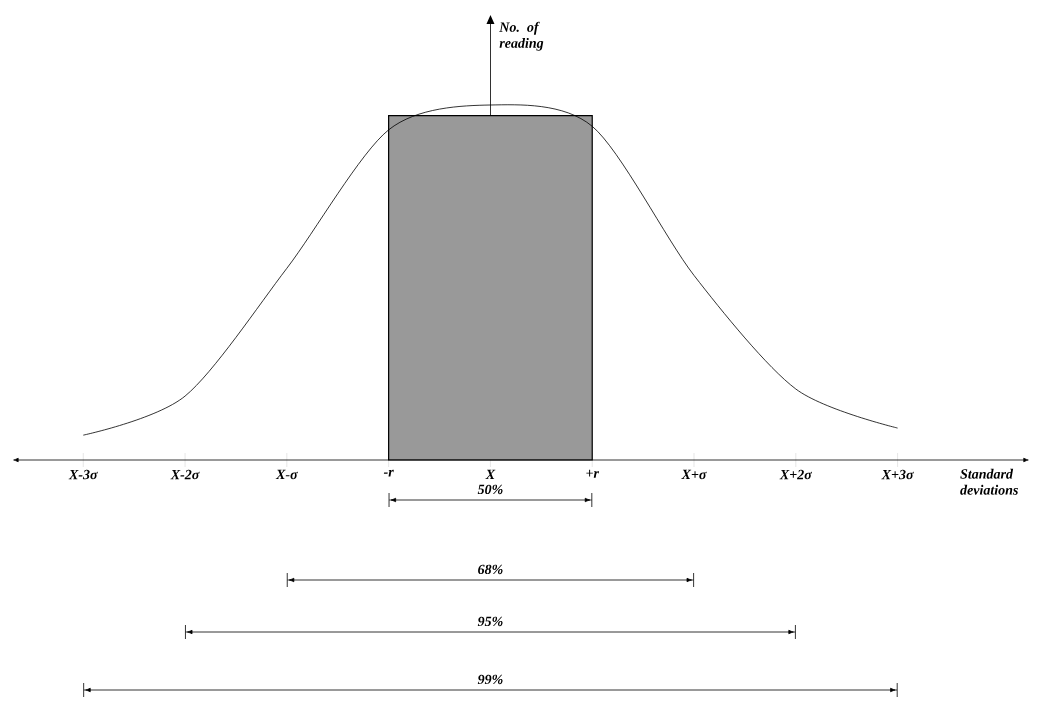 This screenshot has height=710, width=1055. Describe the element at coordinates (490, 474) in the screenshot. I see `x-tick-label: X` at that location.